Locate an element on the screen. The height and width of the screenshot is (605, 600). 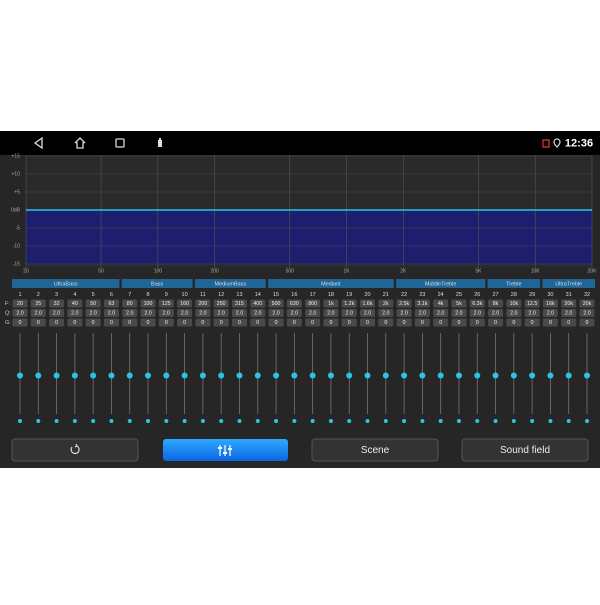
scene-button is located at coordinates (375, 450).